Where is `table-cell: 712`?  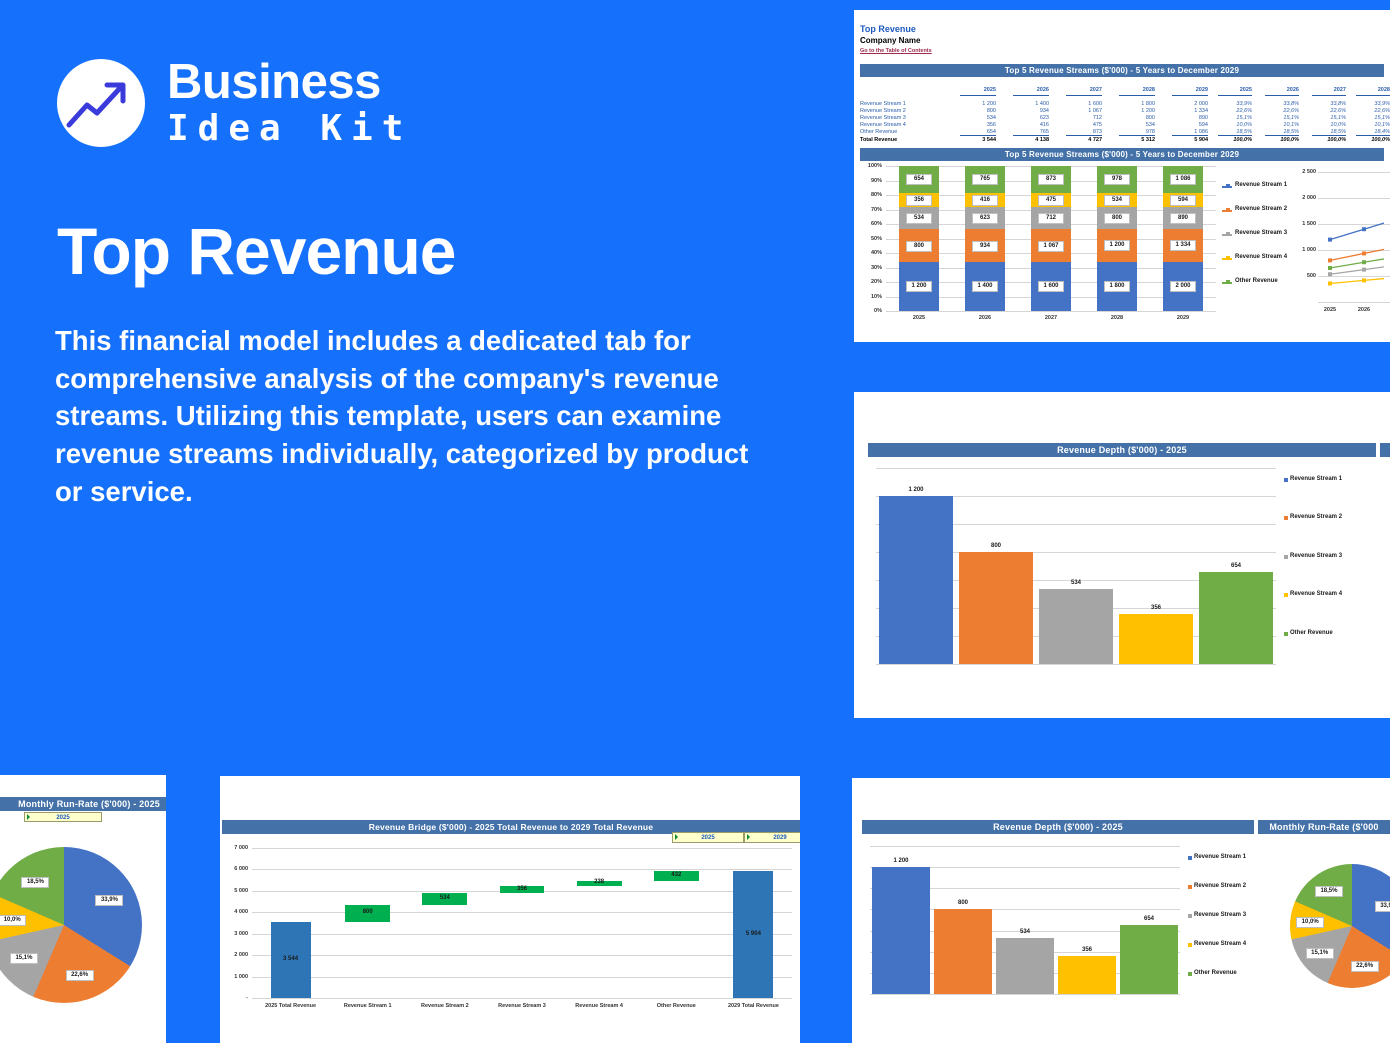
table-cell: 712 is located at coordinates (1097, 118).